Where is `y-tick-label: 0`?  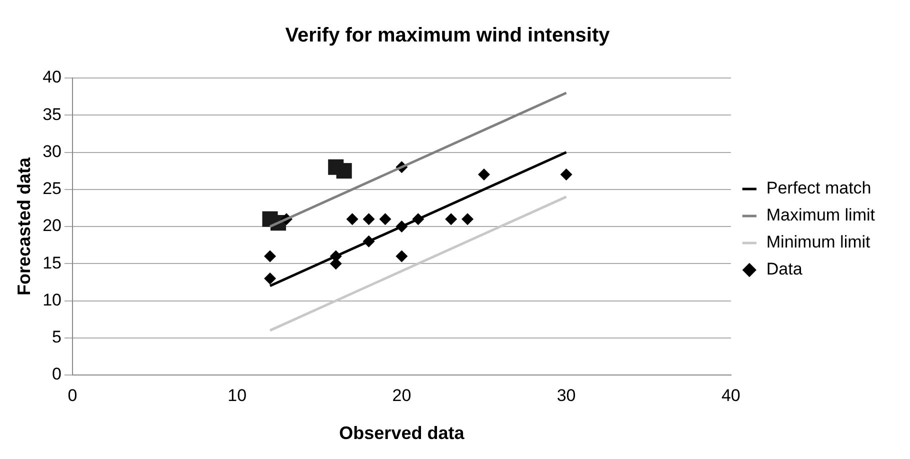 y-tick-label: 0 is located at coordinates (57, 374).